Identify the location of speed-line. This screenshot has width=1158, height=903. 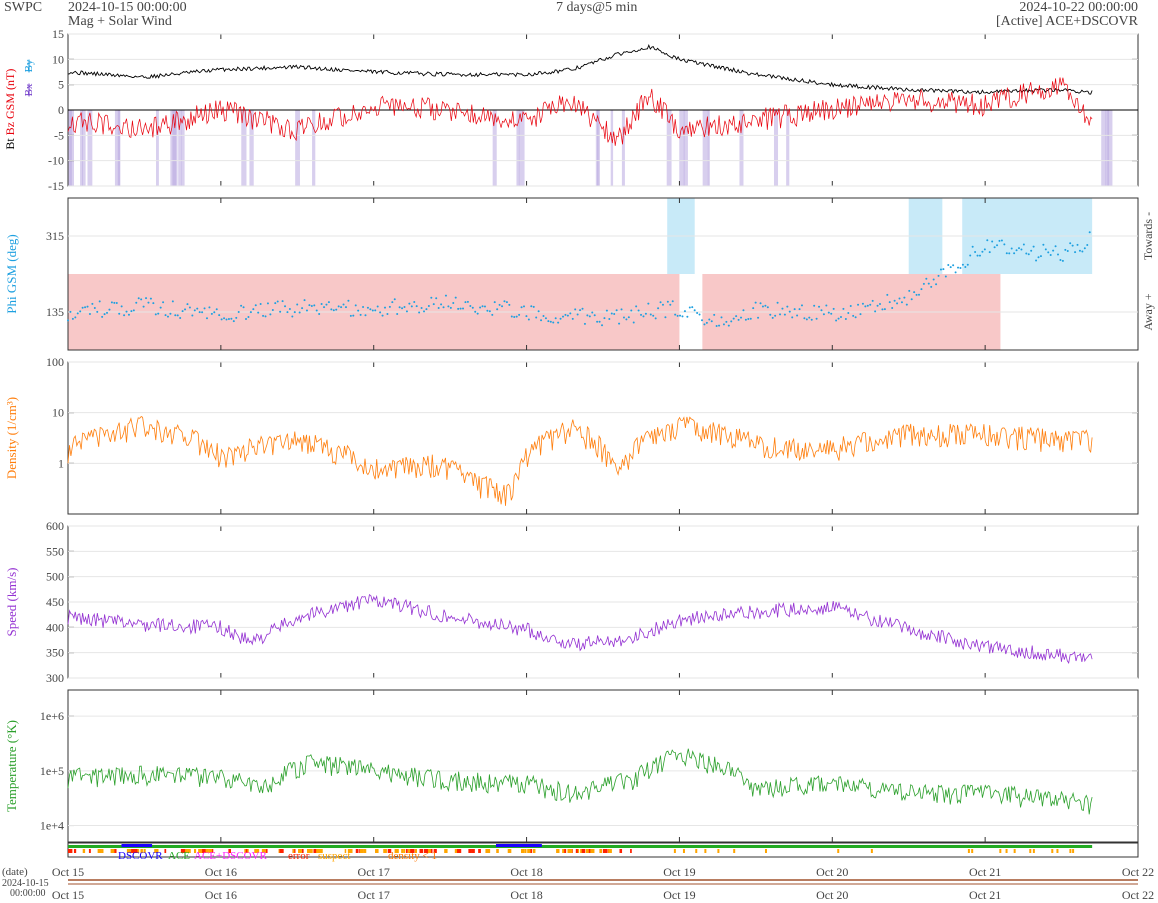
(580, 629).